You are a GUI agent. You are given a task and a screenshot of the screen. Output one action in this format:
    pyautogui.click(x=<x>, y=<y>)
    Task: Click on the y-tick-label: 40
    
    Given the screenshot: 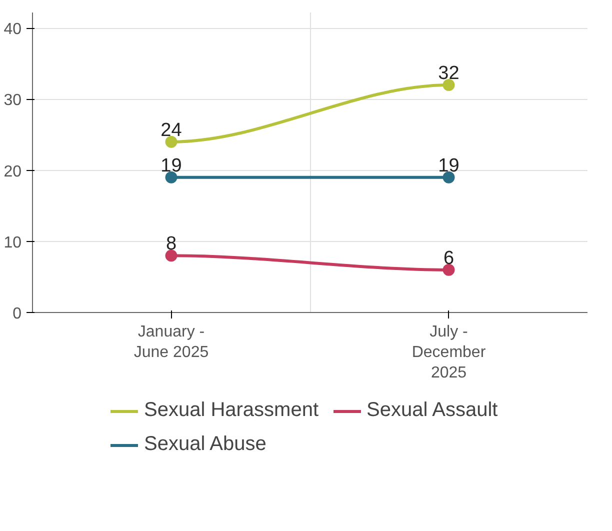 What is the action you would take?
    pyautogui.click(x=13, y=29)
    